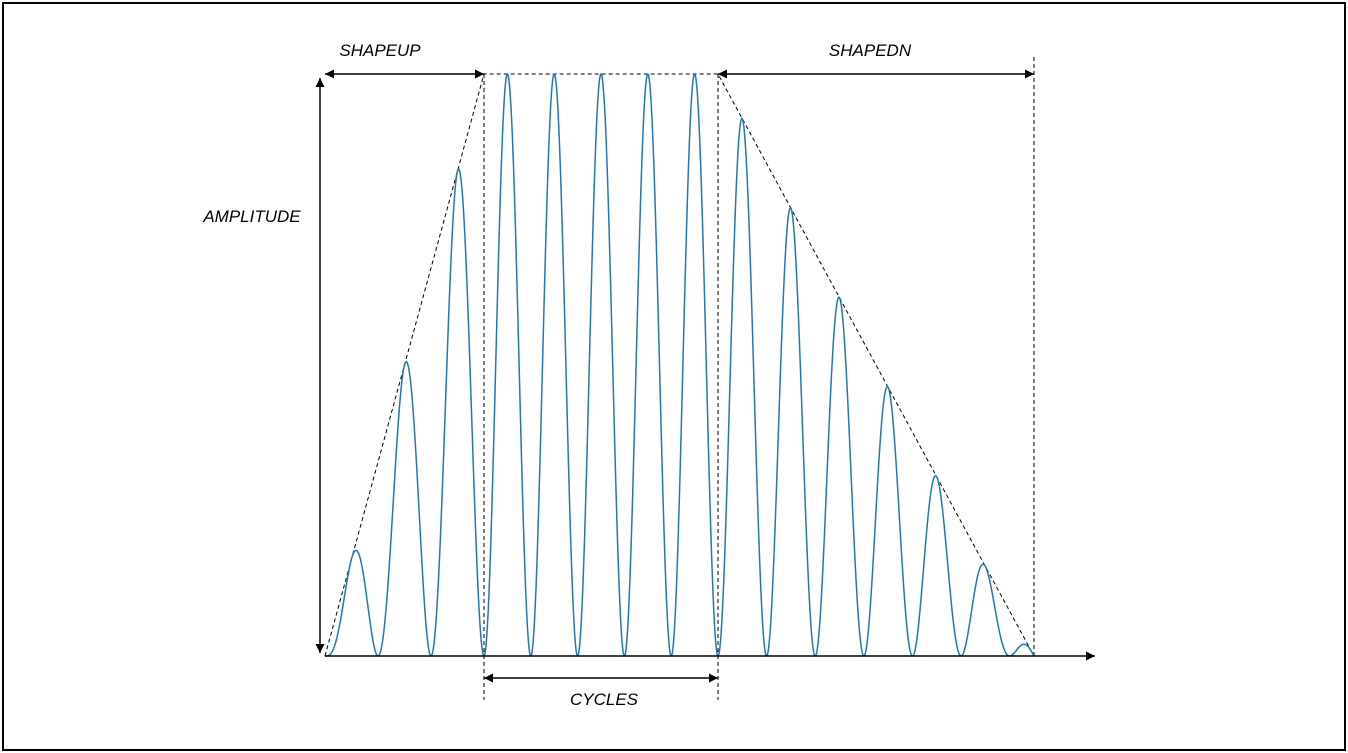 This screenshot has height=753, width=1348. I want to click on shapedn-label: SHAPEDN, so click(870, 50).